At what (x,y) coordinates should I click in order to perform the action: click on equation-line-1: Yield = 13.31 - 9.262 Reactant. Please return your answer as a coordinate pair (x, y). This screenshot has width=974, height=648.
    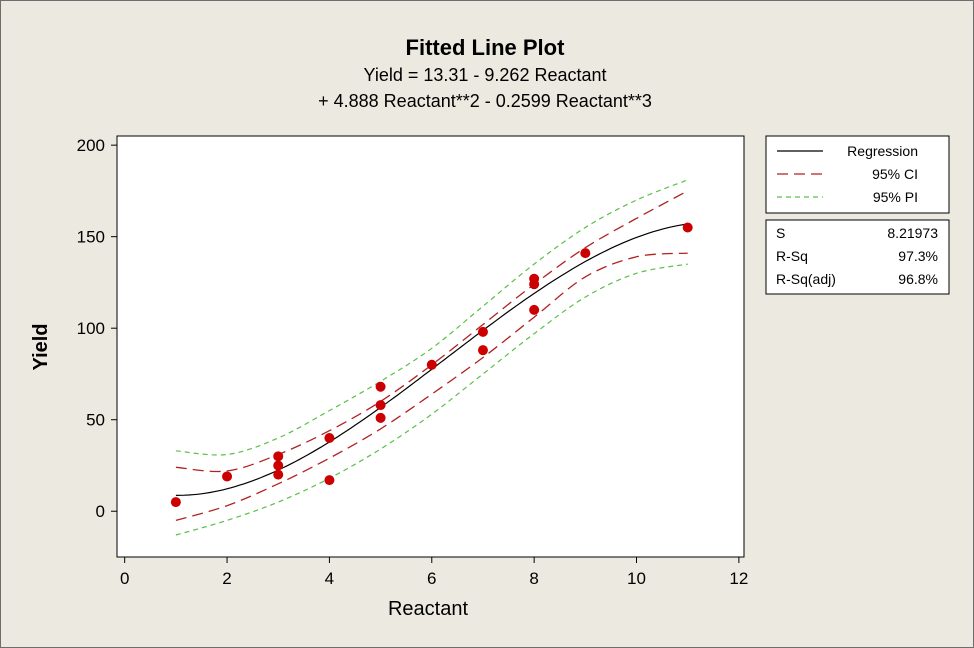
    Looking at the image, I should click on (485, 75).